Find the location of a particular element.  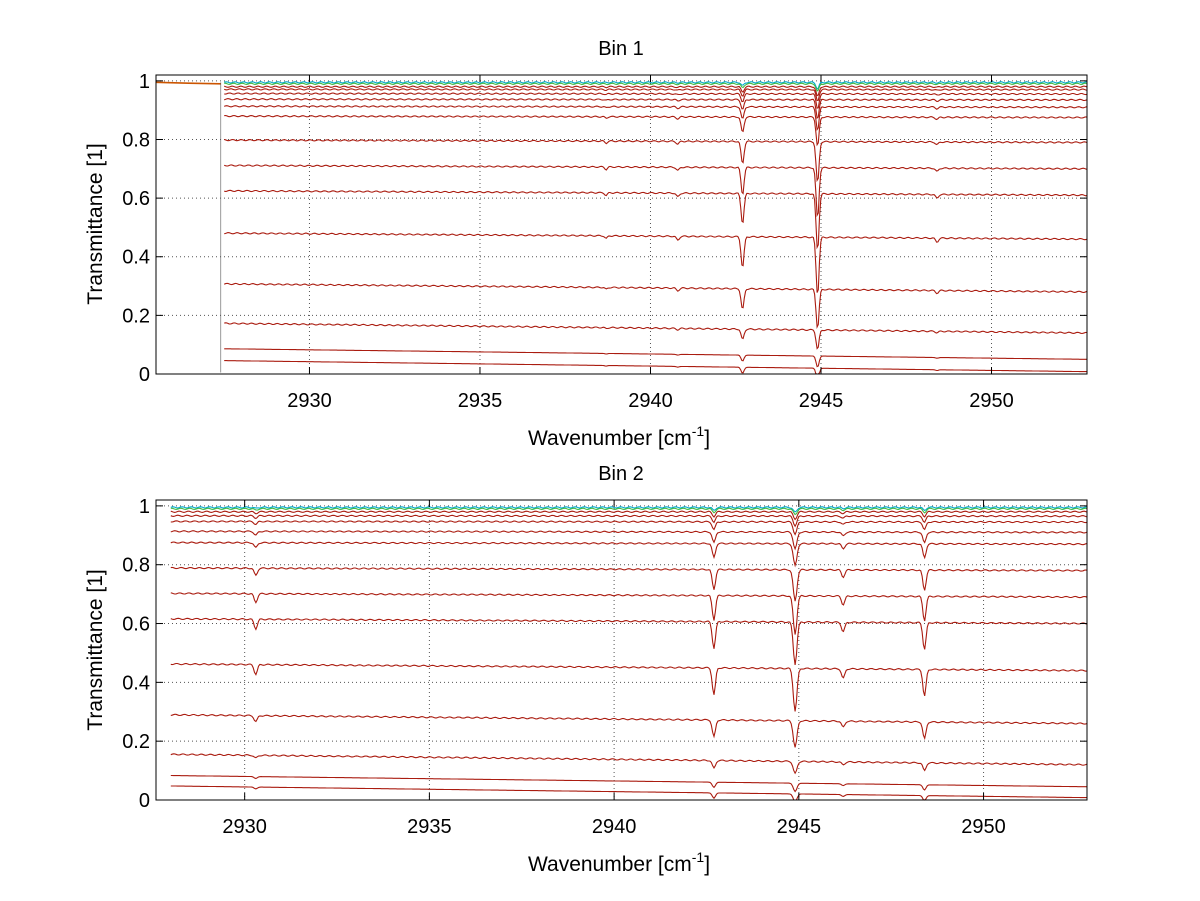

series-line-leading is located at coordinates (188, 83).